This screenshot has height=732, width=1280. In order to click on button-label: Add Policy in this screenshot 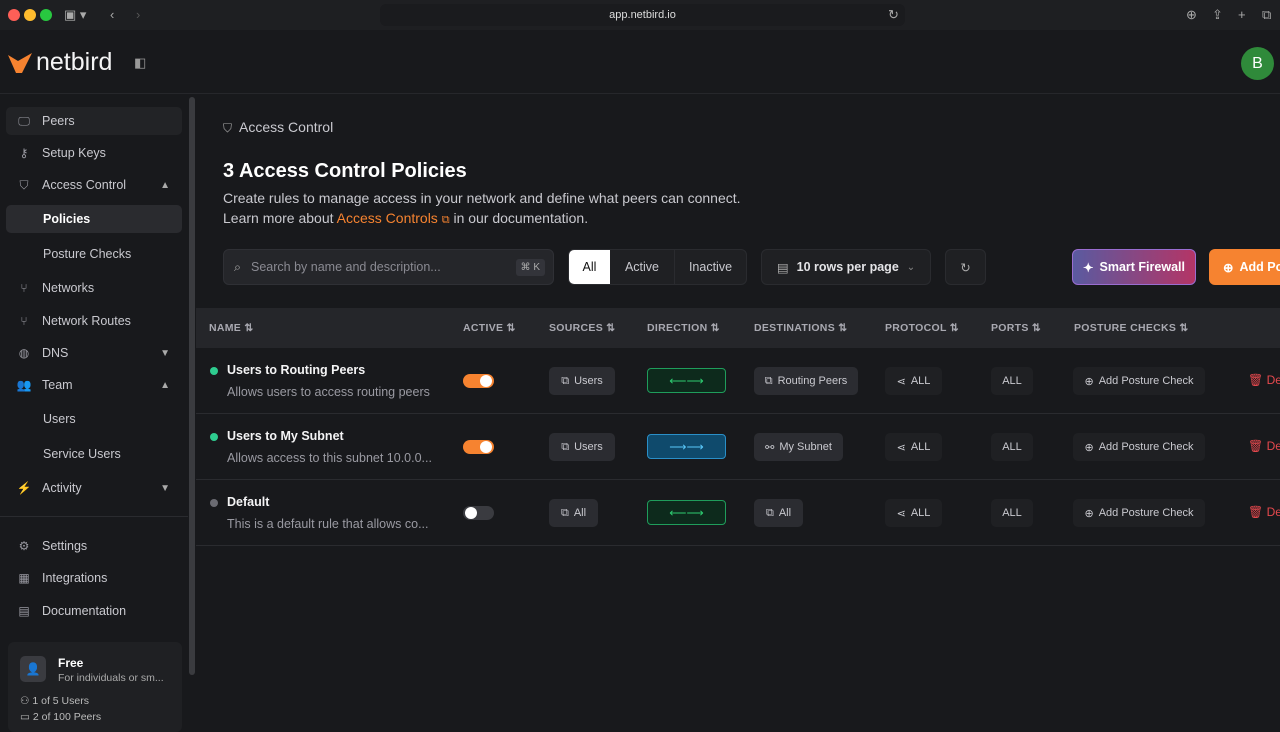, I will do `click(1259, 267)`.